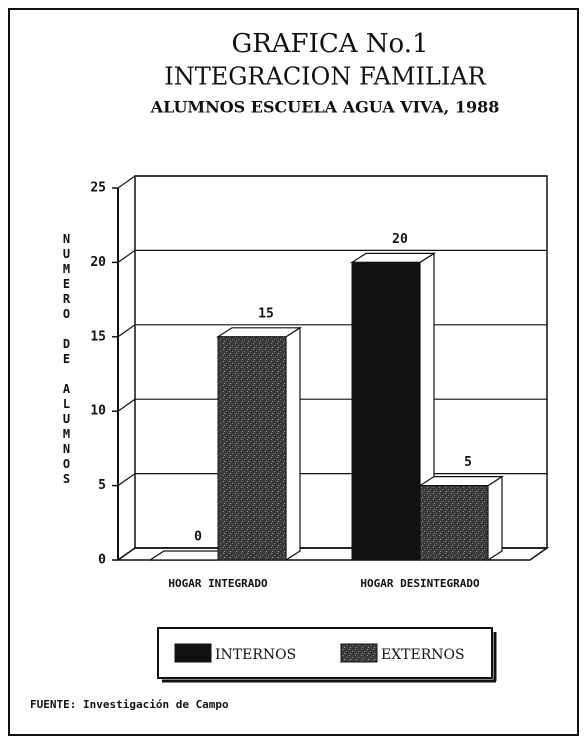 The image size is (587, 747). Describe the element at coordinates (325, 107) in the screenshot. I see `chart-subtitle: ALUMNOS ESCUELA AGUA VIVA, 1988` at that location.